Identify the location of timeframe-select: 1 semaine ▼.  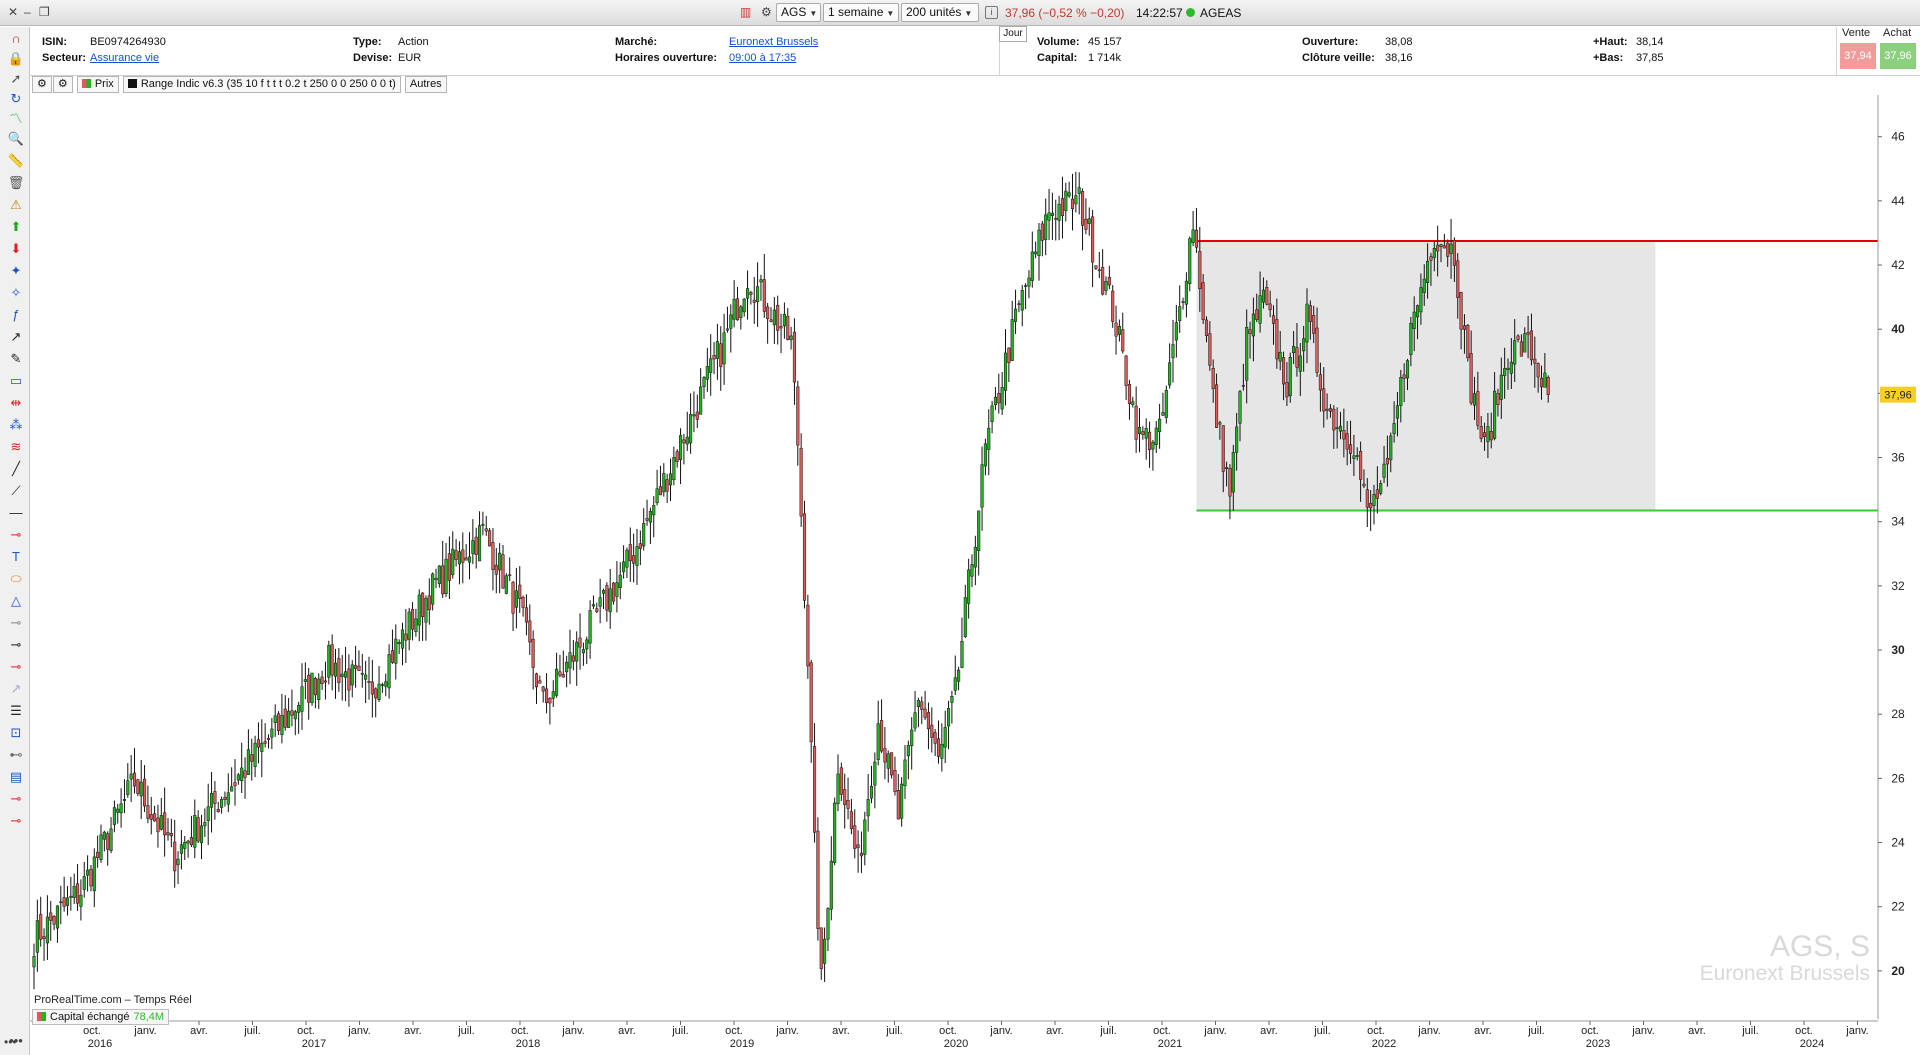
(861, 12).